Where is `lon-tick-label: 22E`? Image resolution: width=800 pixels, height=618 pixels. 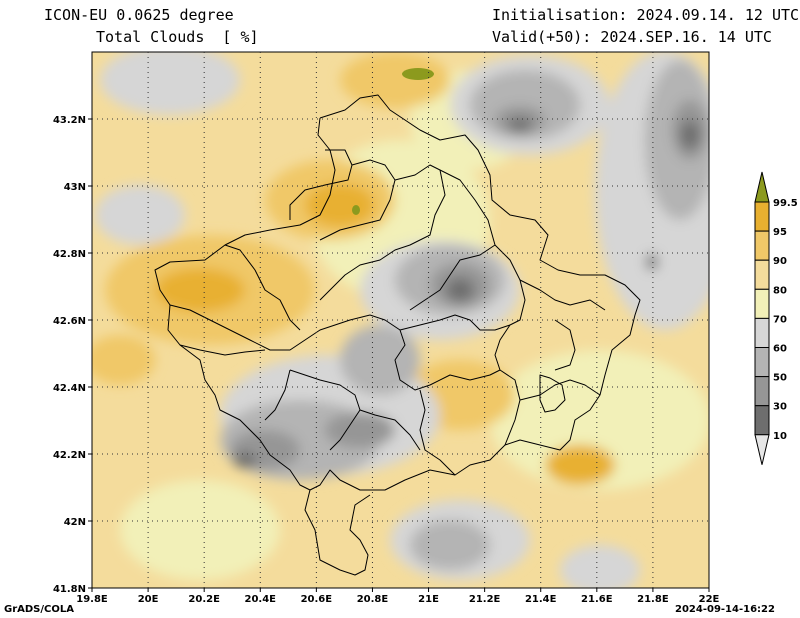 lon-tick-label: 22E is located at coordinates (709, 599).